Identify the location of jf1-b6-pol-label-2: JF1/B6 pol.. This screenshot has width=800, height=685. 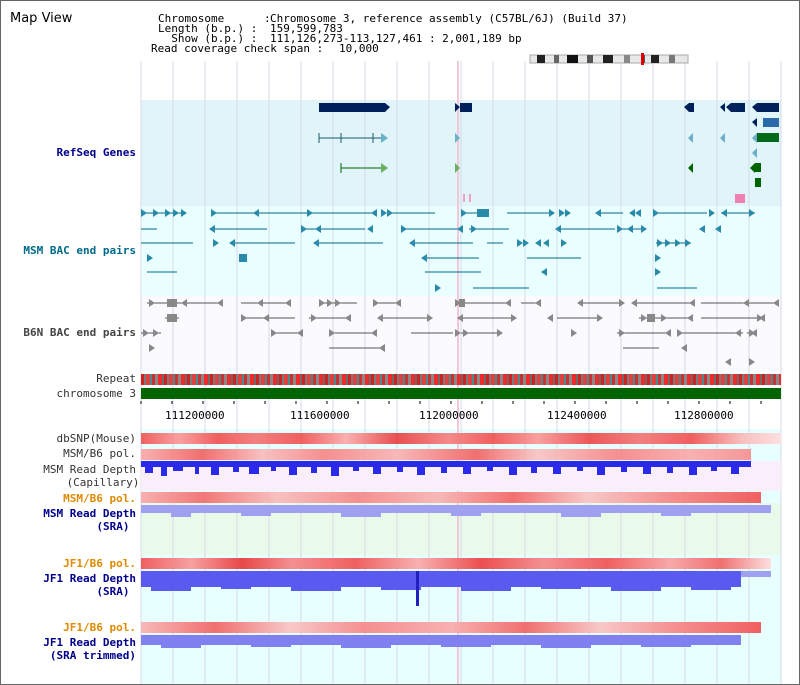
(99, 627).